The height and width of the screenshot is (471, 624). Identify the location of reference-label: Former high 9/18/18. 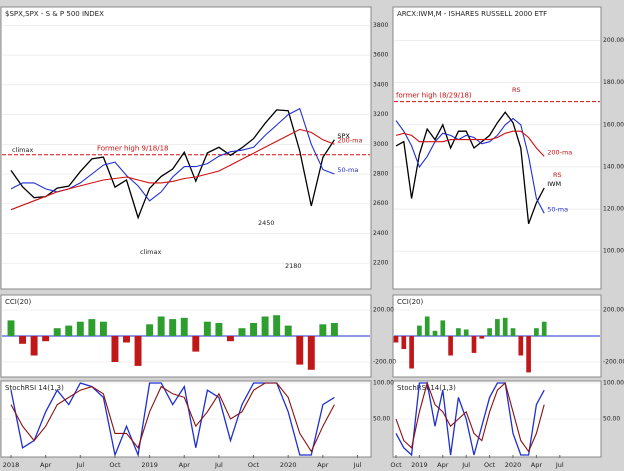
(133, 149).